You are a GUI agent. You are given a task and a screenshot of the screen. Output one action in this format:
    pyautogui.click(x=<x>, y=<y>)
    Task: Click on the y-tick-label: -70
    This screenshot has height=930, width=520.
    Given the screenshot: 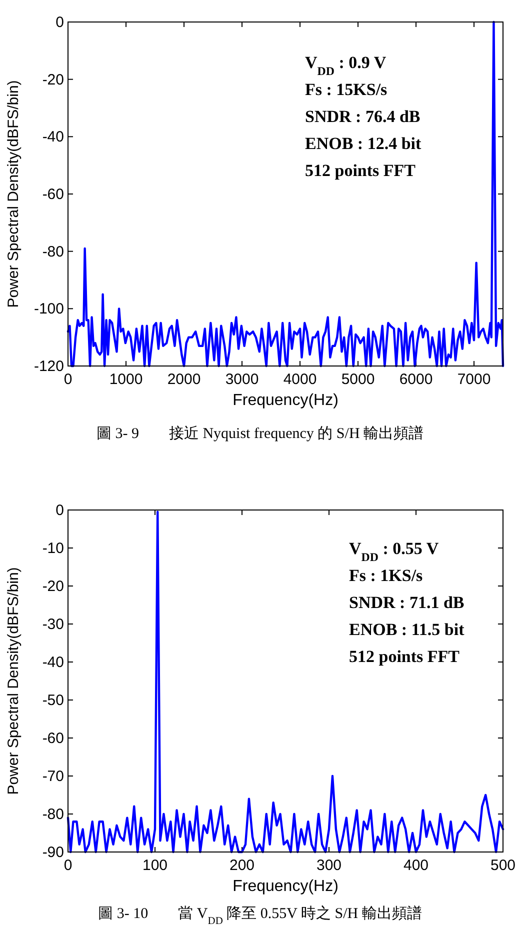 What is the action you would take?
    pyautogui.click(x=53, y=776)
    